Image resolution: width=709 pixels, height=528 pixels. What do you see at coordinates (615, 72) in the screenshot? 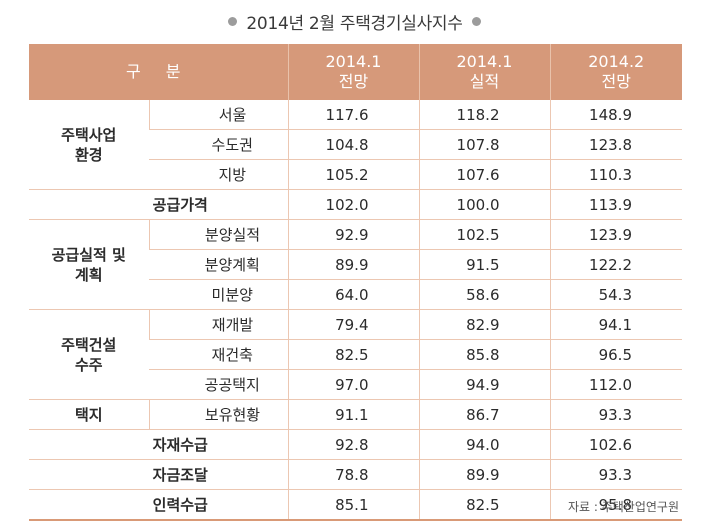
I see `header-col3: 2014.2 전망` at bounding box center [615, 72].